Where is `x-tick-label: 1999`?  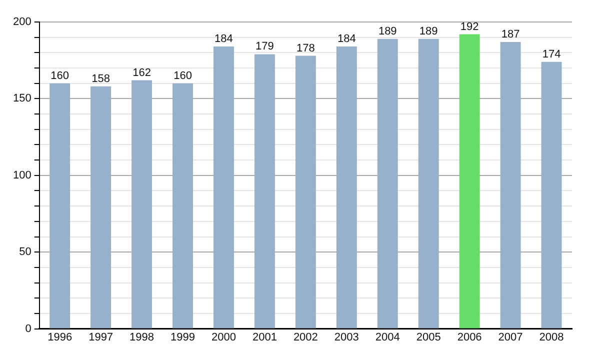 x-tick-label: 1999 is located at coordinates (182, 337).